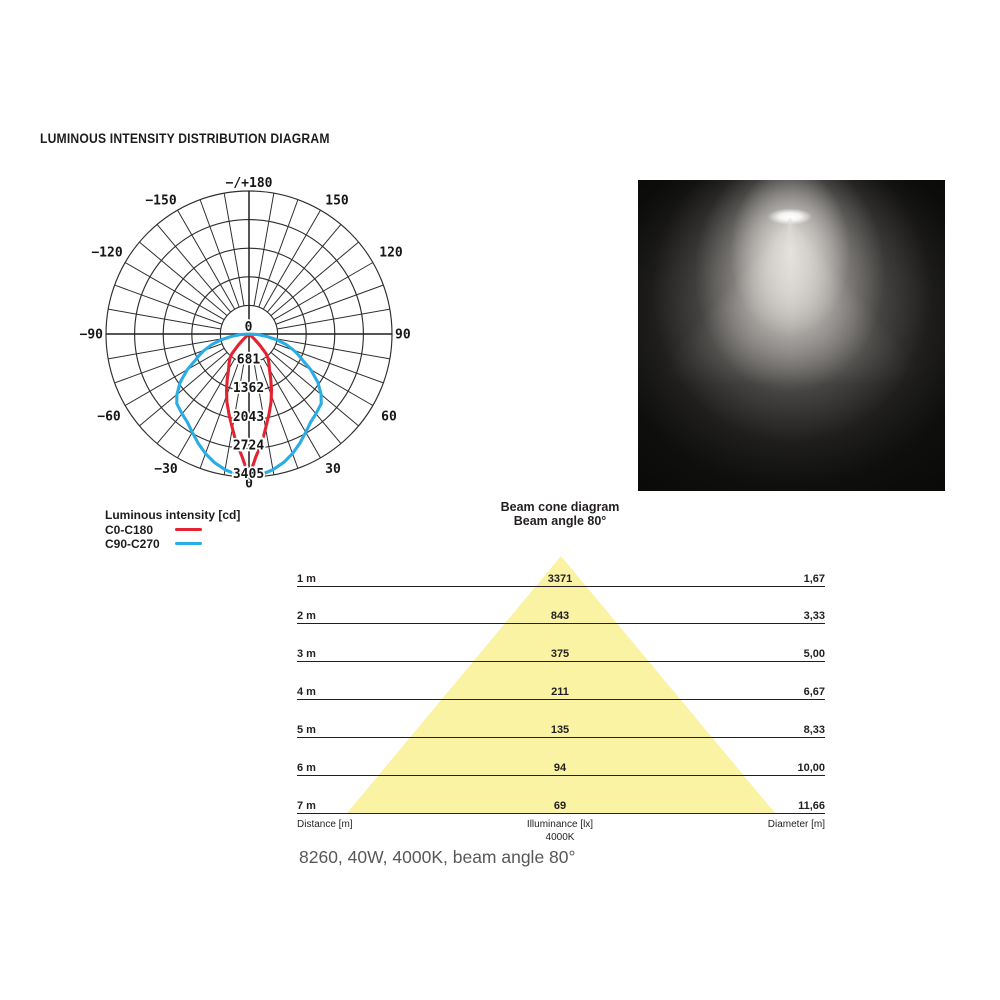  I want to click on beam-illuminance-value: 843, so click(560, 616).